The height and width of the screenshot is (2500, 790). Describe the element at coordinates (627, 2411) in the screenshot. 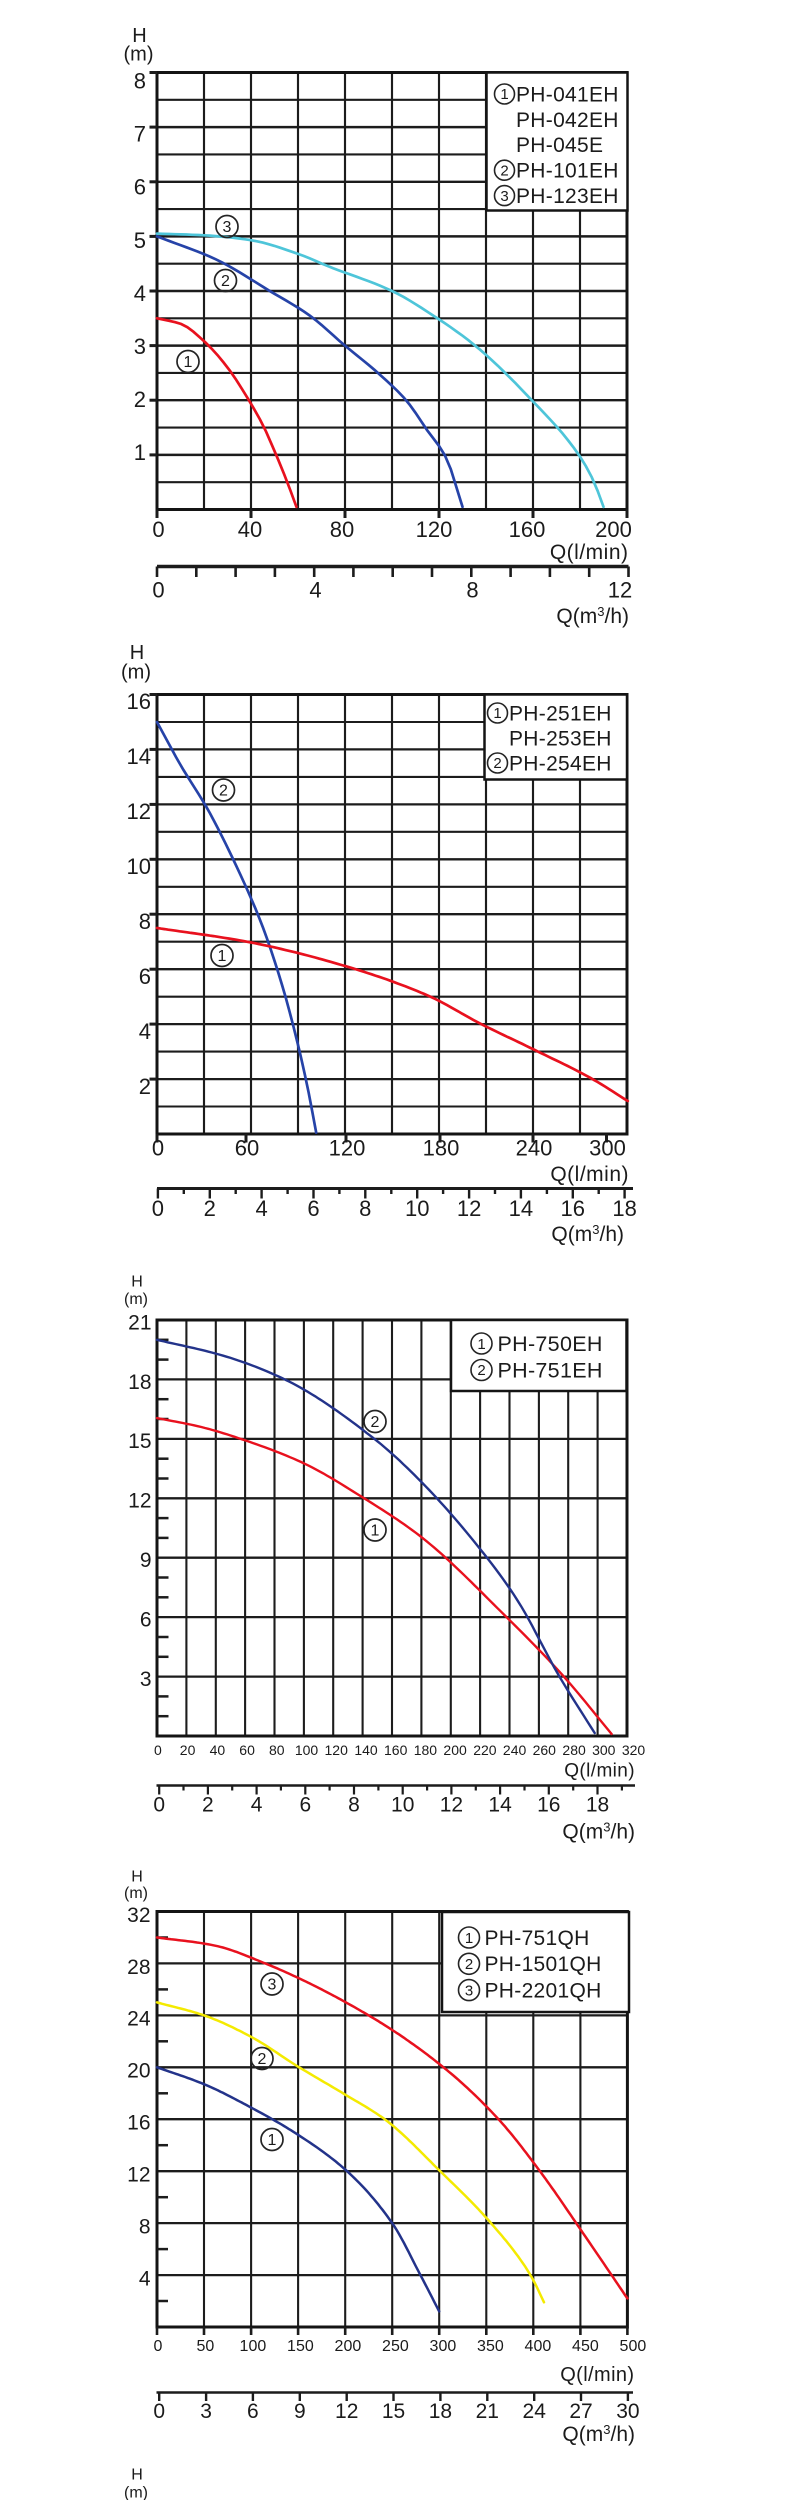

I see `svg-text: 30` at that location.